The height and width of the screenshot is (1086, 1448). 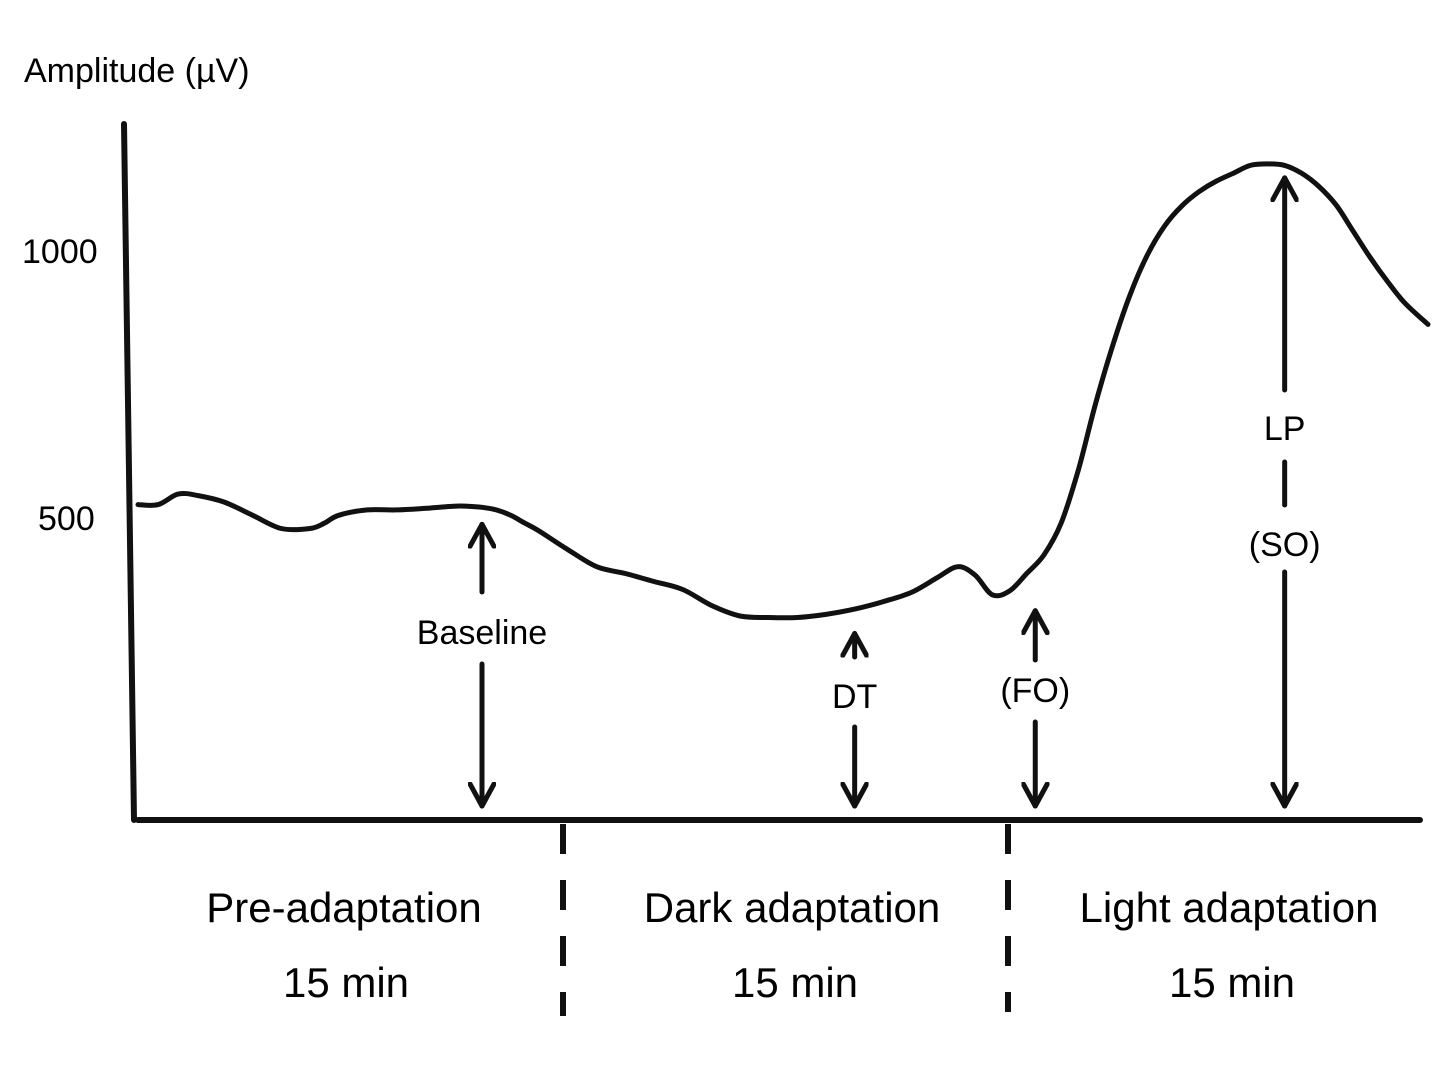 I want to click on annotation-lp: LP, so click(x=1285, y=429).